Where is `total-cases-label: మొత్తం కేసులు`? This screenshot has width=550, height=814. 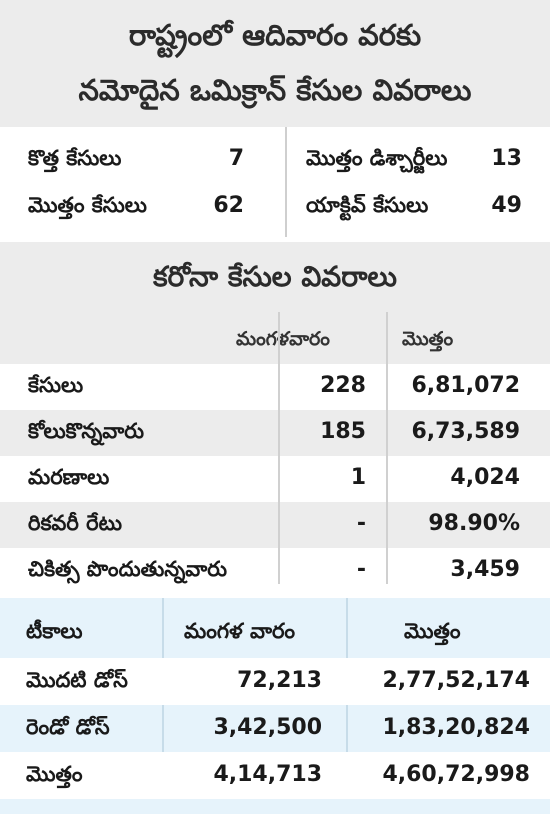 total-cases-label: మొత్తం కేసులు is located at coordinates (87, 205).